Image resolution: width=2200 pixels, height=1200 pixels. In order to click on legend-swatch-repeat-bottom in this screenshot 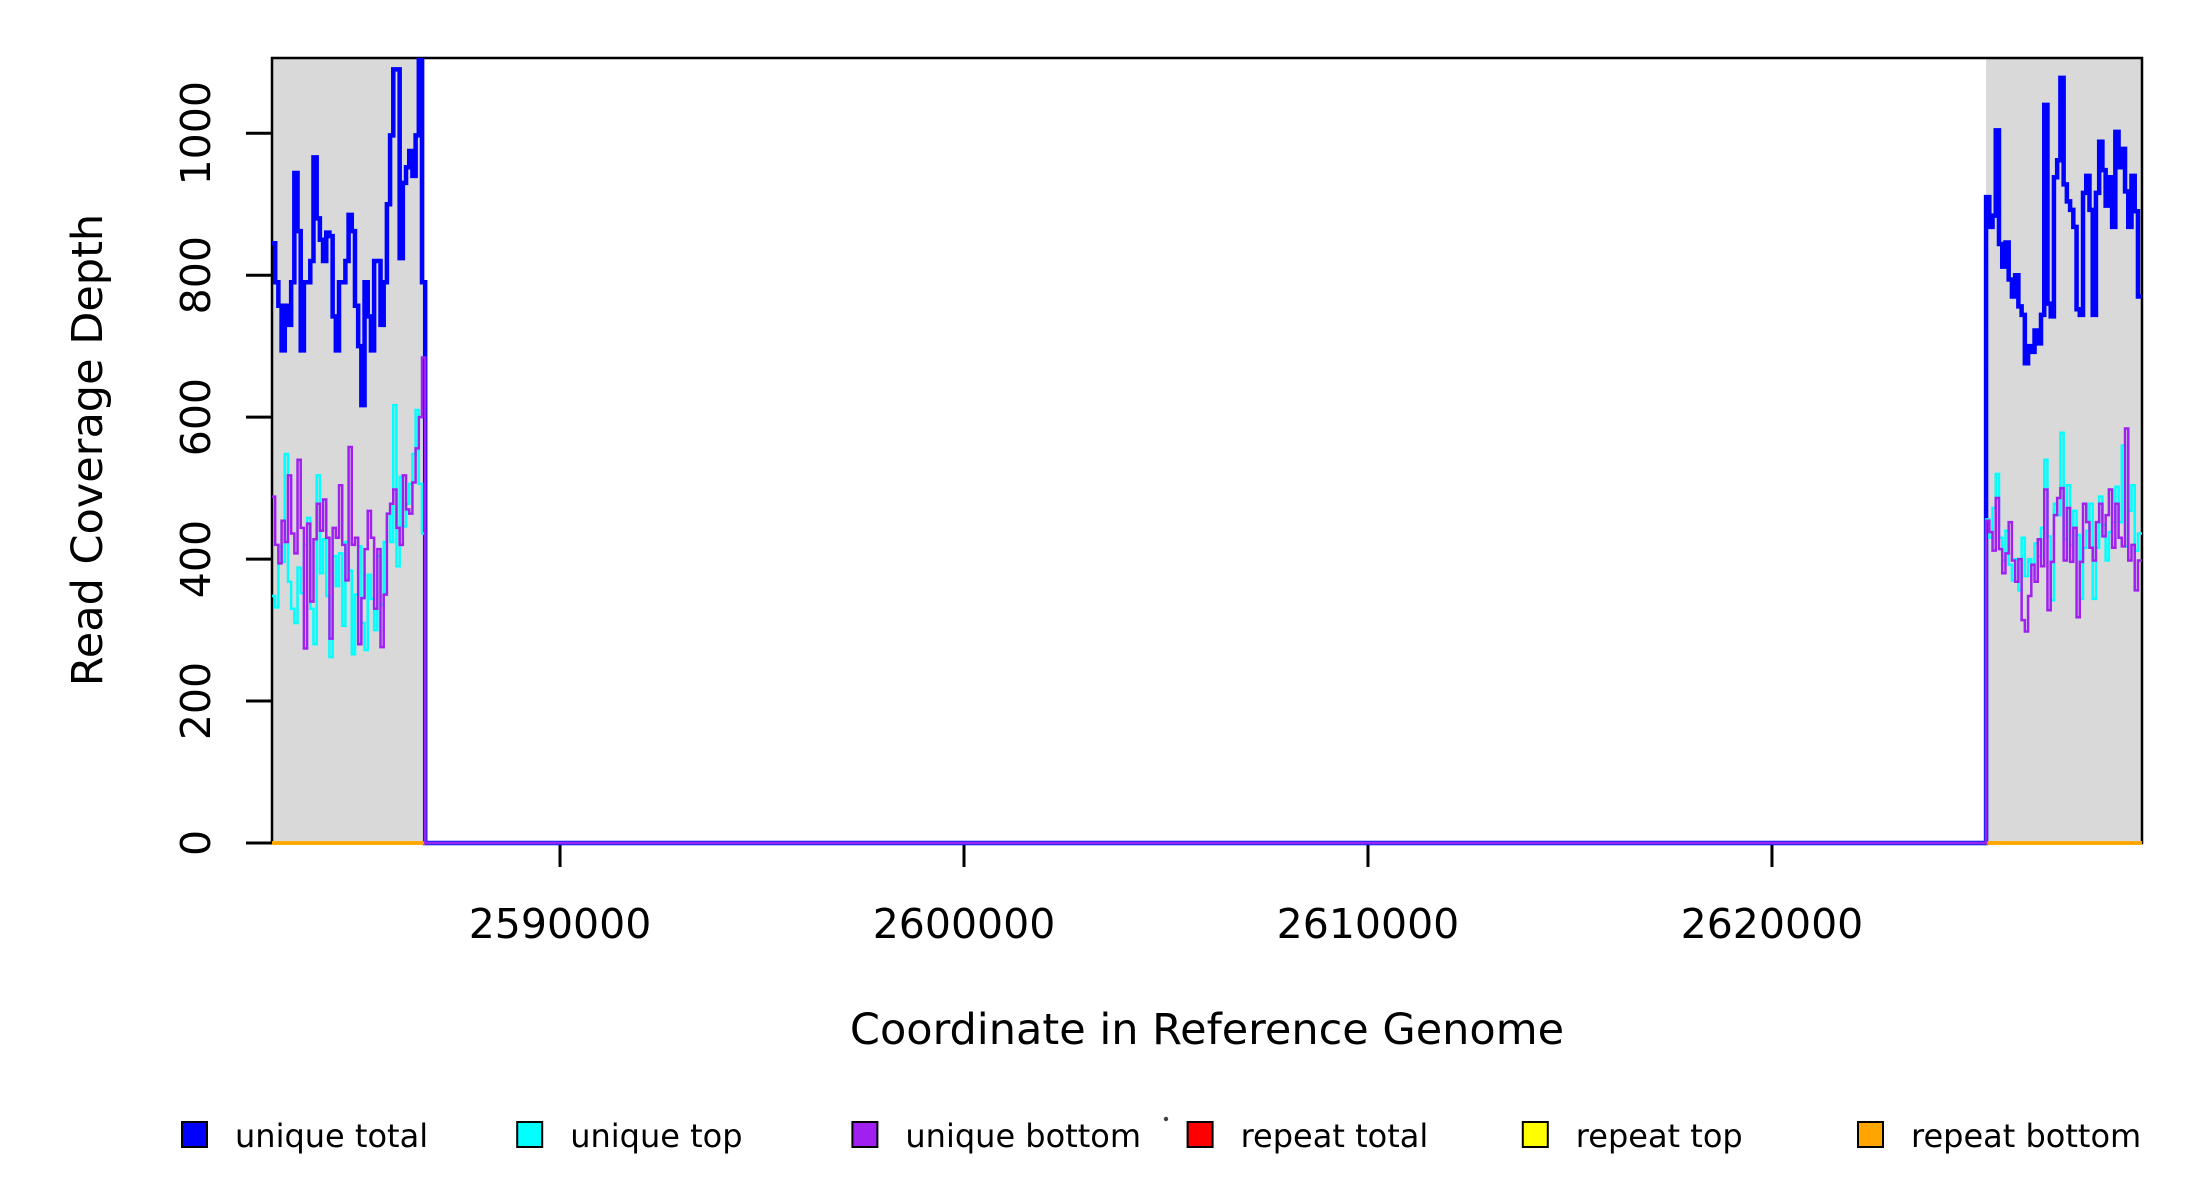, I will do `click(1870, 1134)`.